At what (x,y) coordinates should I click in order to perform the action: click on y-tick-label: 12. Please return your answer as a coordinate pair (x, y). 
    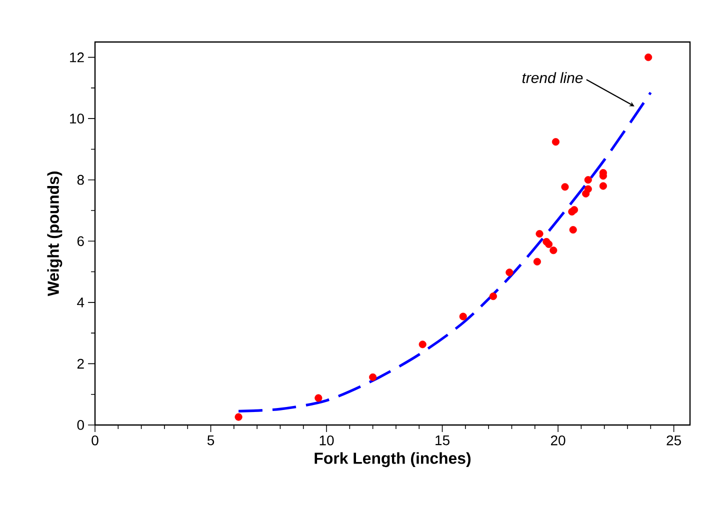
    Looking at the image, I should click on (77, 57).